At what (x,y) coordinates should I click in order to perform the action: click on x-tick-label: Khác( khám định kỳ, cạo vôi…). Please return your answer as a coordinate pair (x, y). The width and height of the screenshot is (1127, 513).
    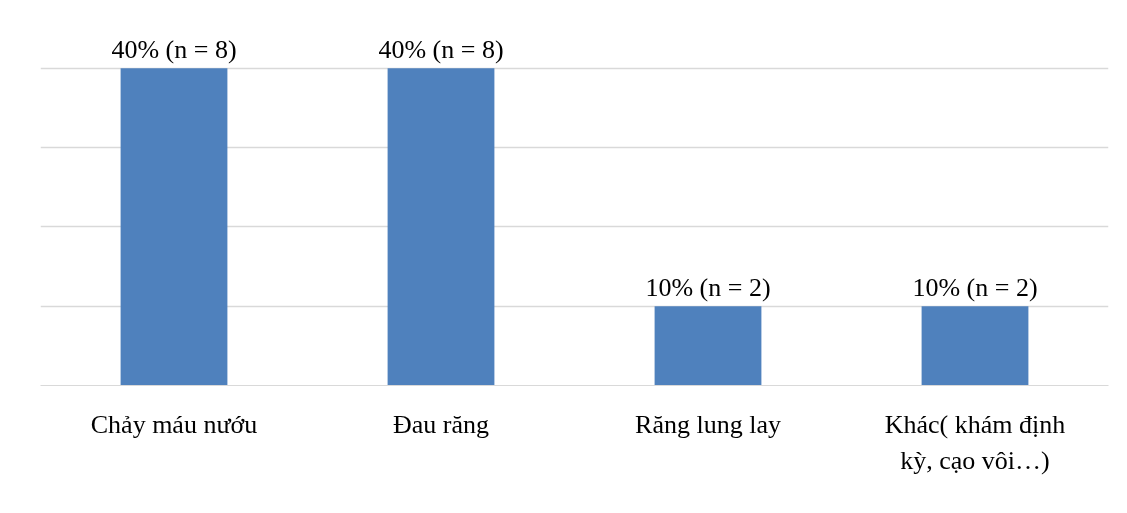
    Looking at the image, I should click on (975, 442).